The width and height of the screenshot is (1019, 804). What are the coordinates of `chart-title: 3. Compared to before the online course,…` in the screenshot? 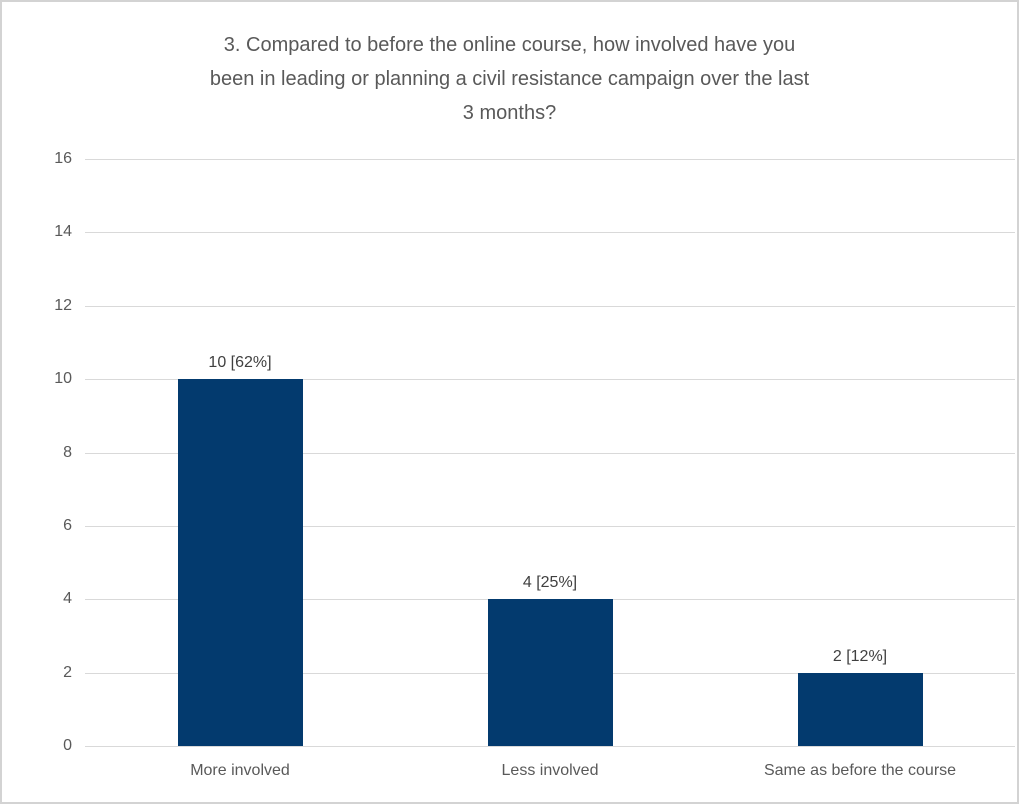 It's located at (509, 79).